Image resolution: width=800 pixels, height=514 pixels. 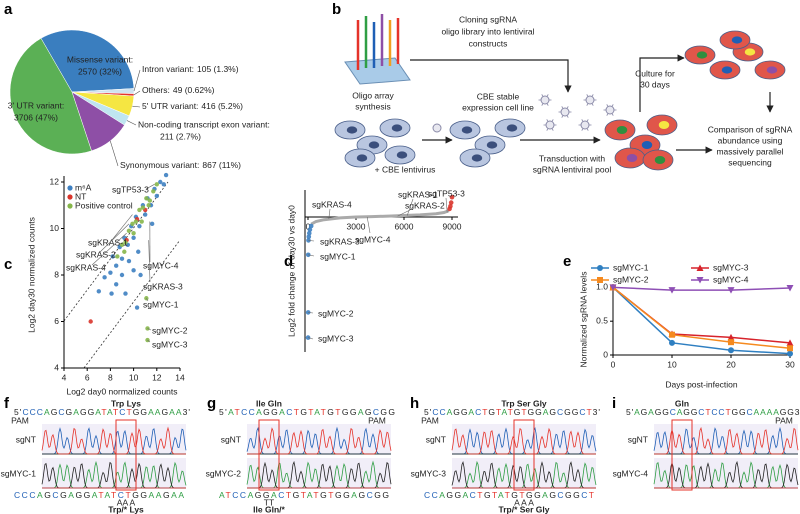 I want to click on point-annotation: sgKRAS-2, so click(x=96, y=254).